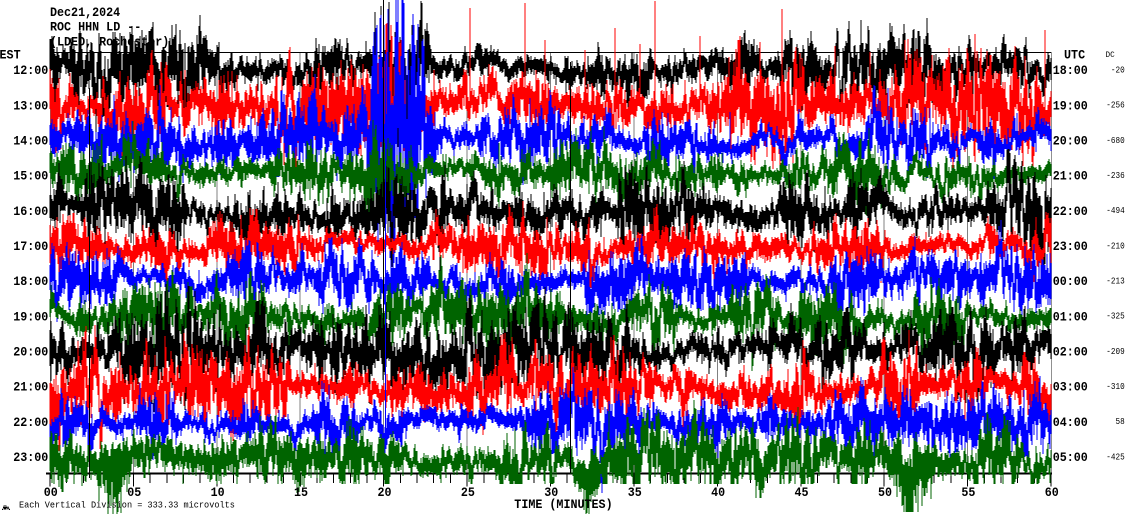  What do you see at coordinates (802, 492) in the screenshot?
I see `svg-text: 45` at bounding box center [802, 492].